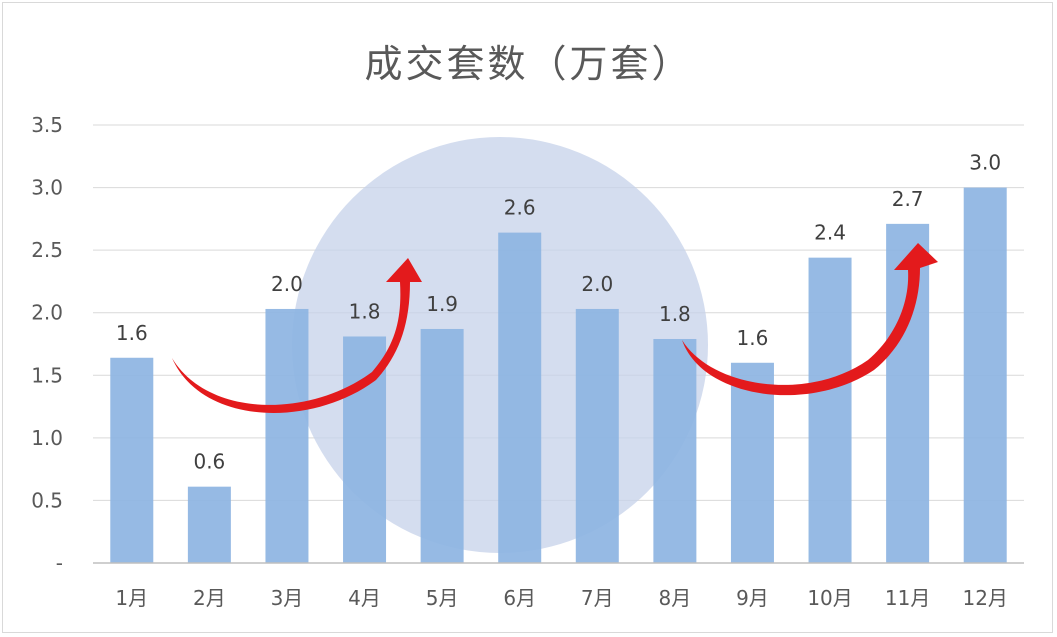 The width and height of the screenshot is (1057, 637). I want to click on y-tick-label: 3.5, so click(47, 125).